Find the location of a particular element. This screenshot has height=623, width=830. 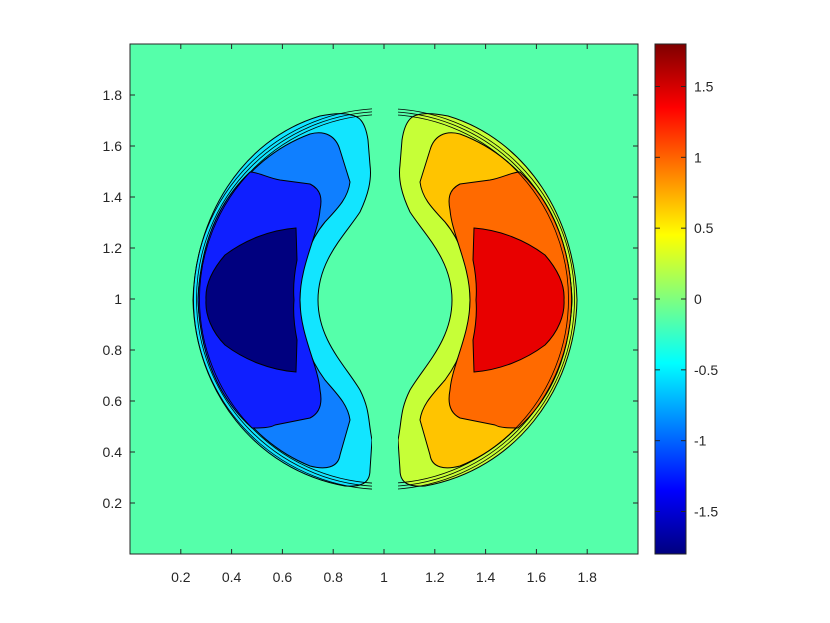

colorbar-tick-label: 0.5 is located at coordinates (704, 228).